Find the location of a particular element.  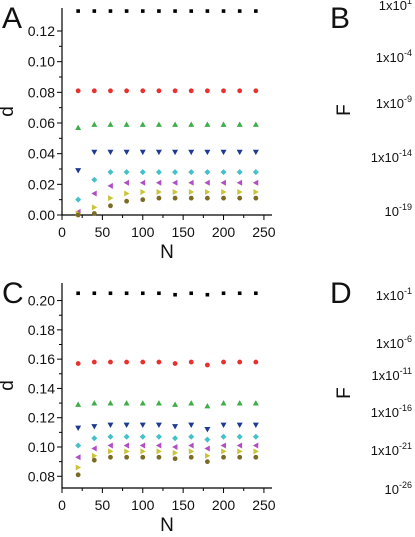

y-tick-label: 1x10⁻⁶ is located at coordinates (394, 342).